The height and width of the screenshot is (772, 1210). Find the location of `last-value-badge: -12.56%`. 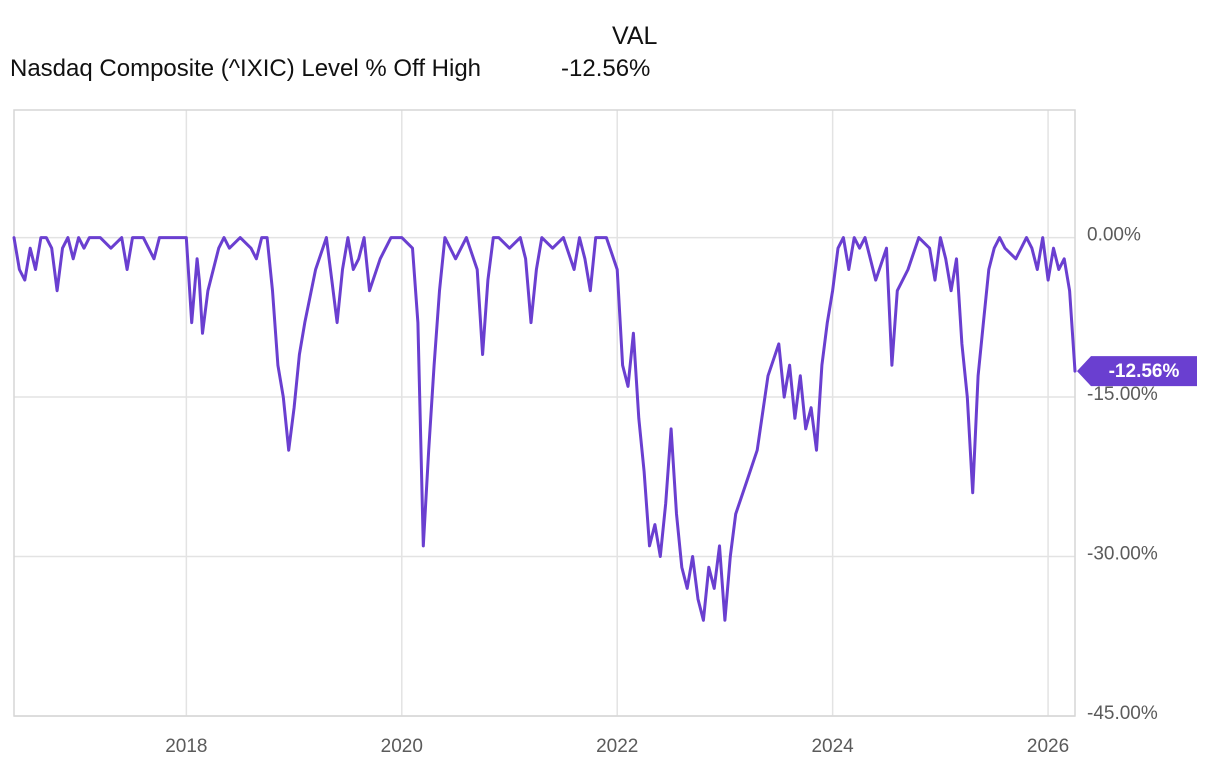

last-value-badge: -12.56% is located at coordinates (1137, 371).